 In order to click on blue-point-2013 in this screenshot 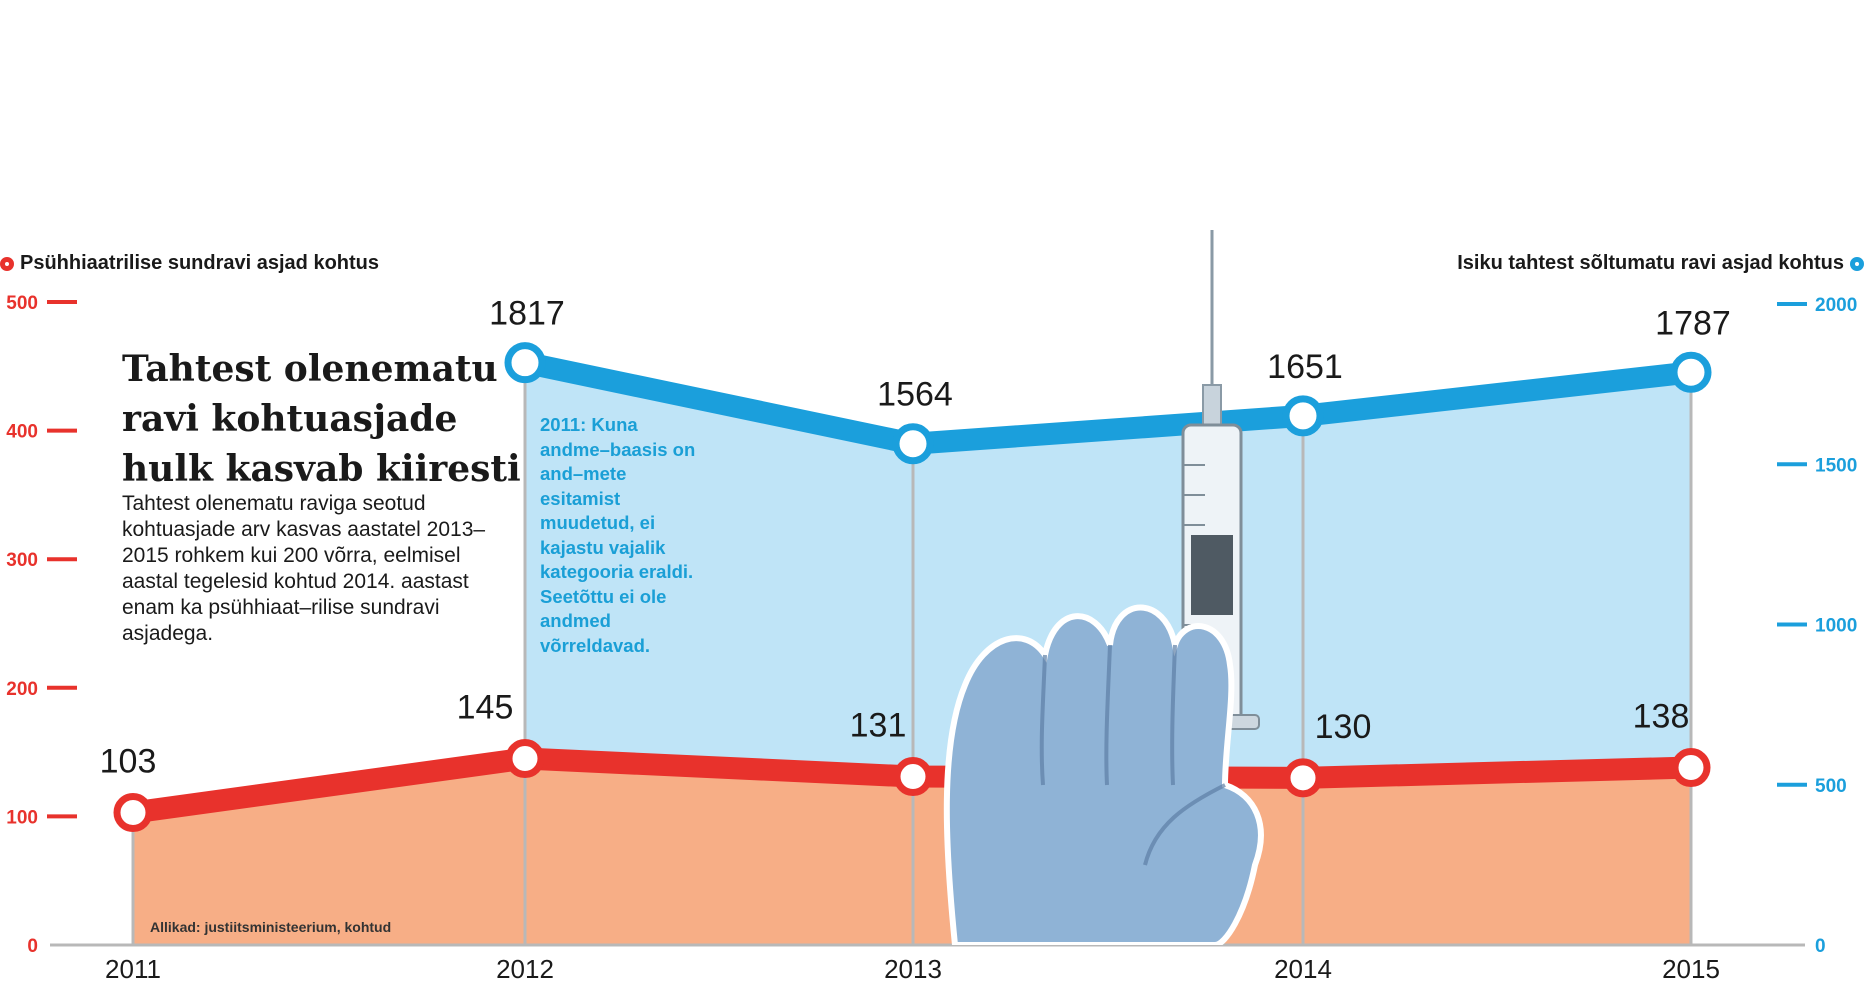, I will do `click(913, 444)`.